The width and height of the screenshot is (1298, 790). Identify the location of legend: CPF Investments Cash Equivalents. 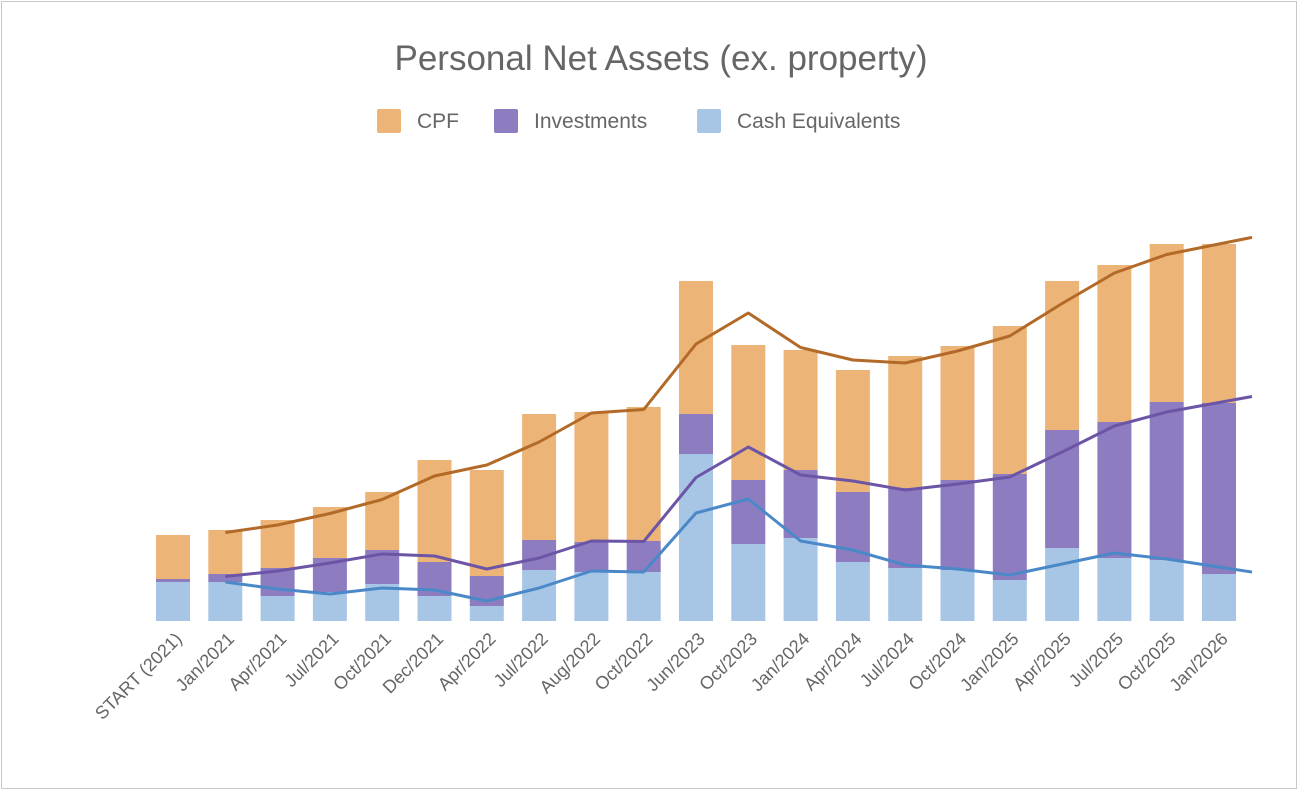
(638, 121).